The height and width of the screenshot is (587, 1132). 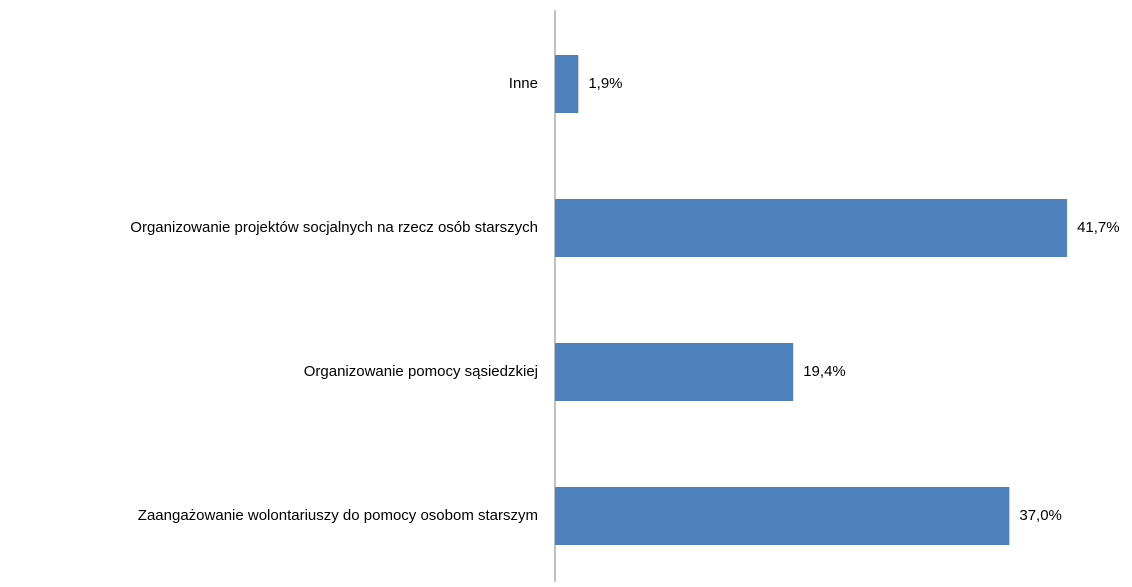 What do you see at coordinates (421, 371) in the screenshot?
I see `category-label: Organizowanie pomocy sąsiedzkiej` at bounding box center [421, 371].